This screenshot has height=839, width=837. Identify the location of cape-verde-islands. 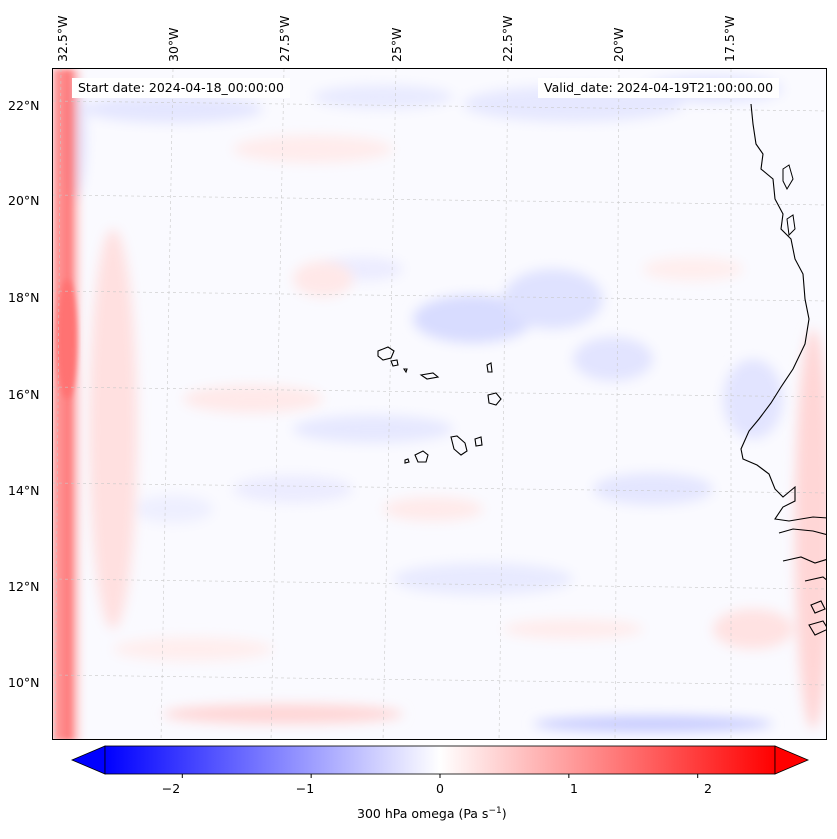
(439, 405).